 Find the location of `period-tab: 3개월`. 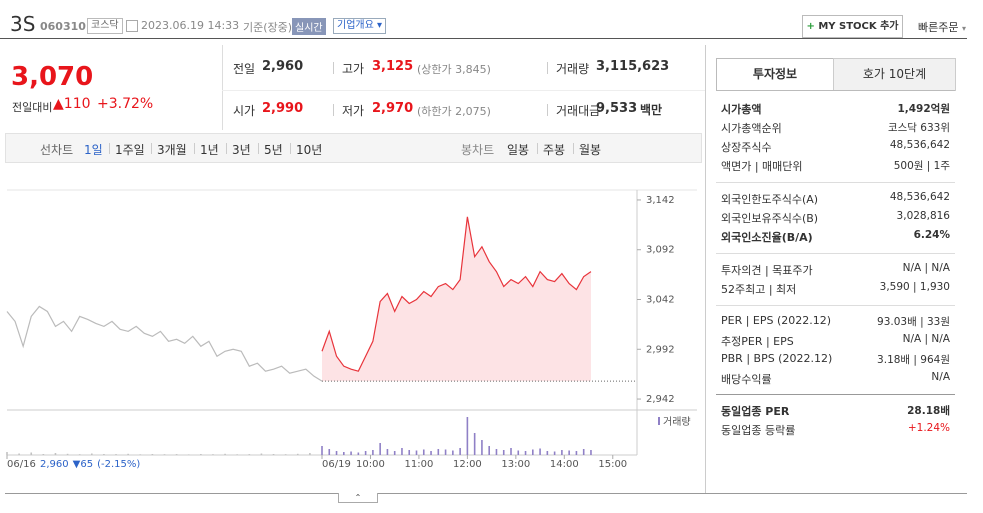

period-tab: 3개월 is located at coordinates (172, 150).